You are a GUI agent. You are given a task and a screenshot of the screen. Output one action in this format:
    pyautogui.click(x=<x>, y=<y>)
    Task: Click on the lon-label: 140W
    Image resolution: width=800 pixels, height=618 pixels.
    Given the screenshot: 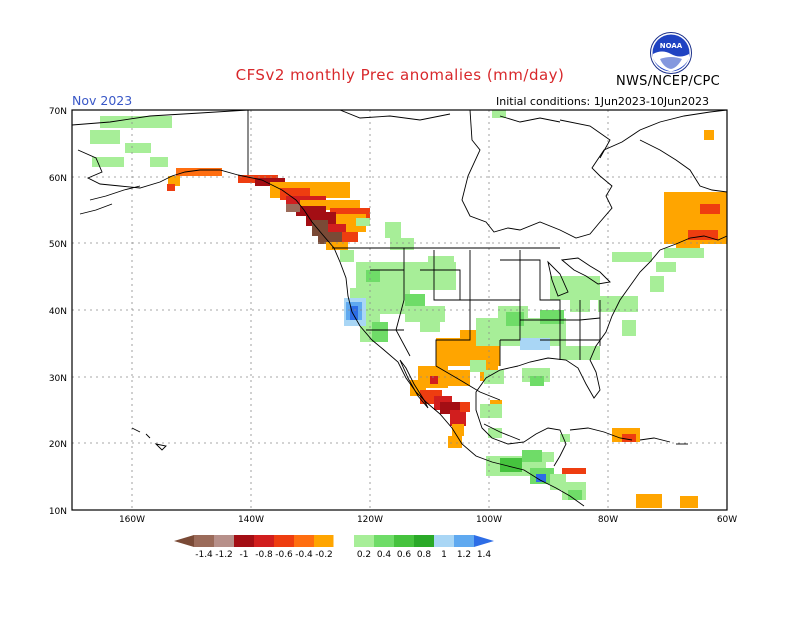 What is the action you would take?
    pyautogui.click(x=251, y=520)
    